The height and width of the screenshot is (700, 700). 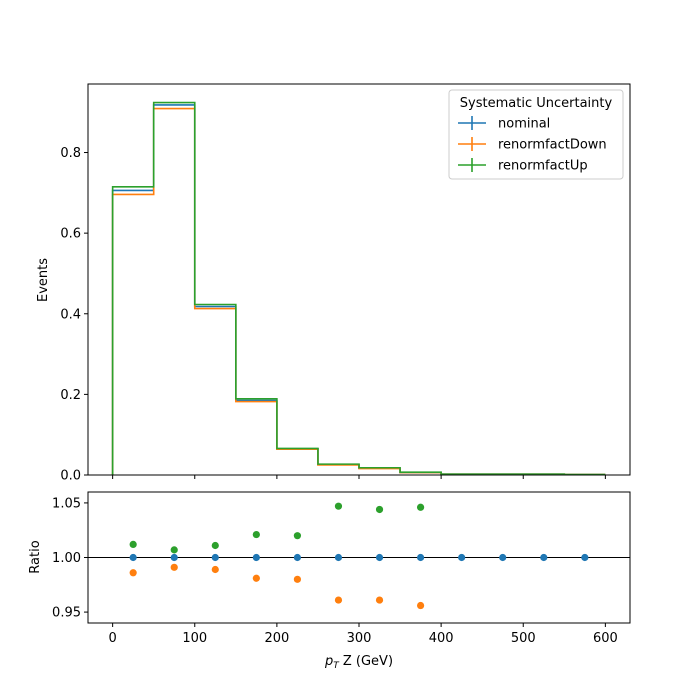 What do you see at coordinates (336, 666) in the screenshot?
I see `x-axis-label-subscript: T` at bounding box center [336, 666].